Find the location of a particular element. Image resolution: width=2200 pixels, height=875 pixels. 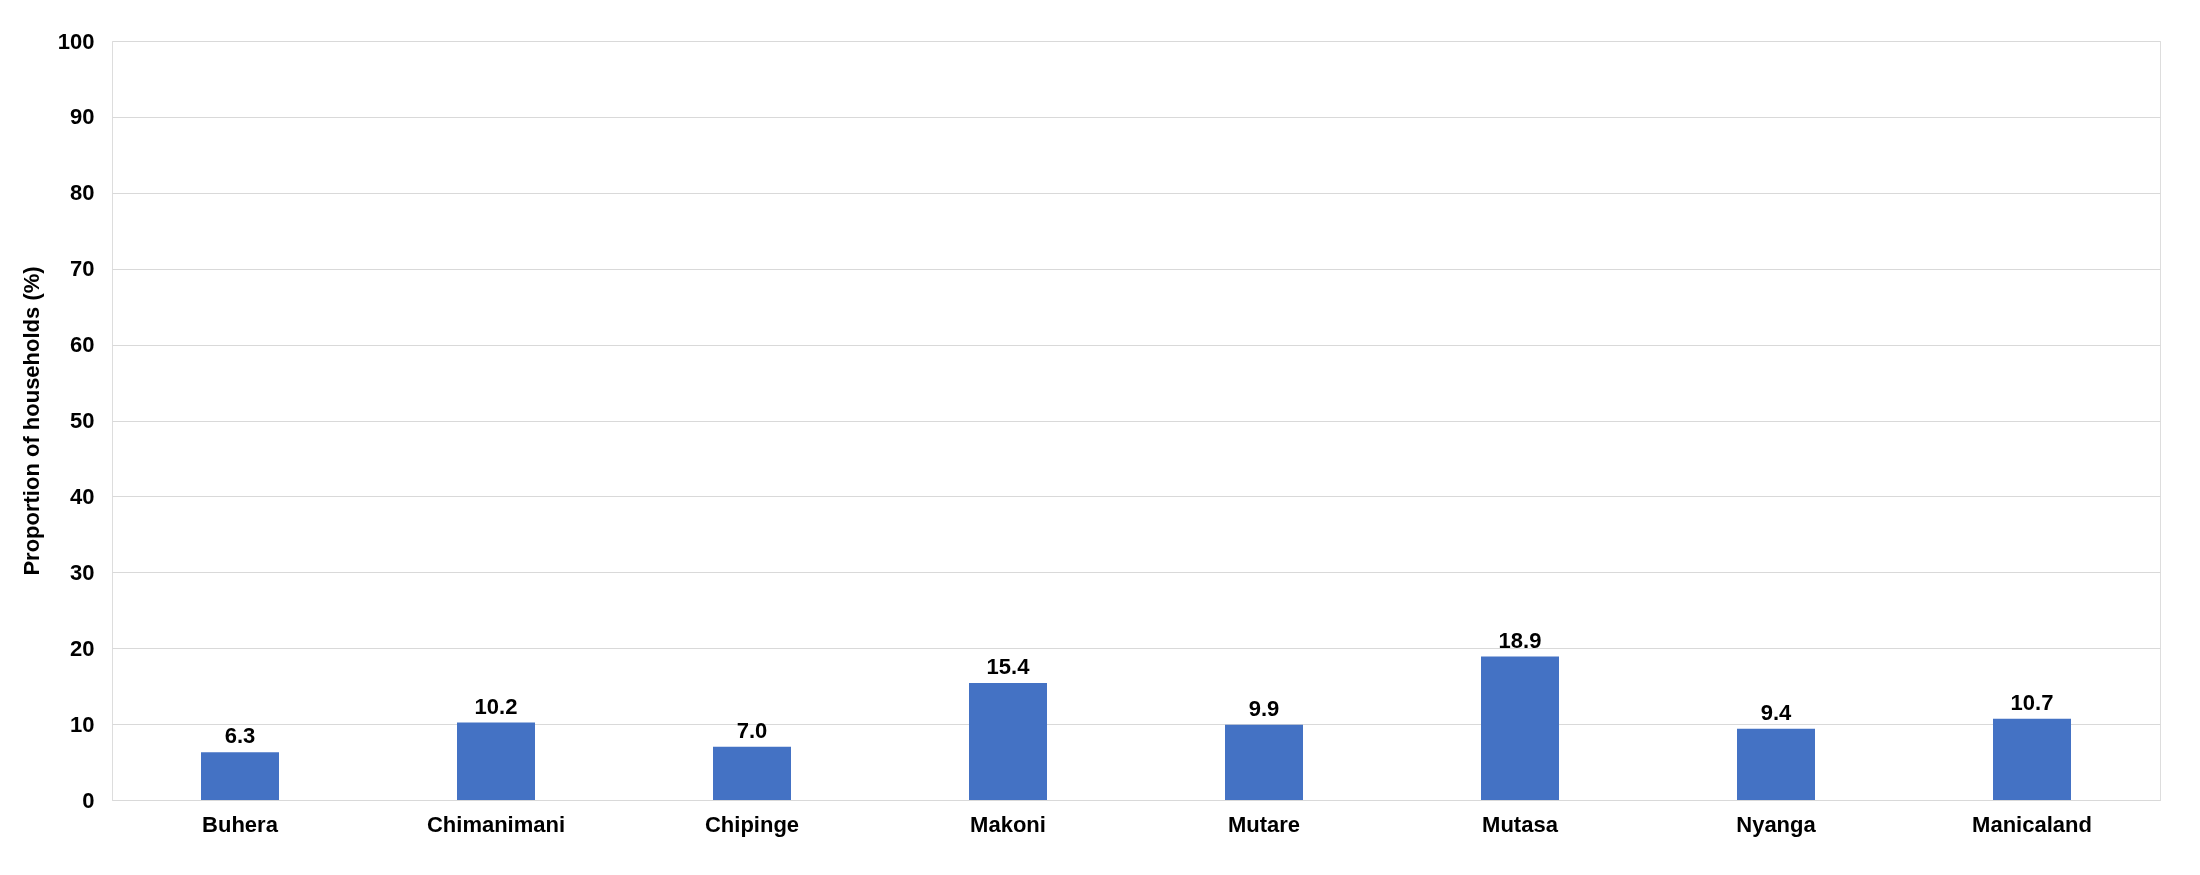

y-tick-label: 60 is located at coordinates (82, 345).